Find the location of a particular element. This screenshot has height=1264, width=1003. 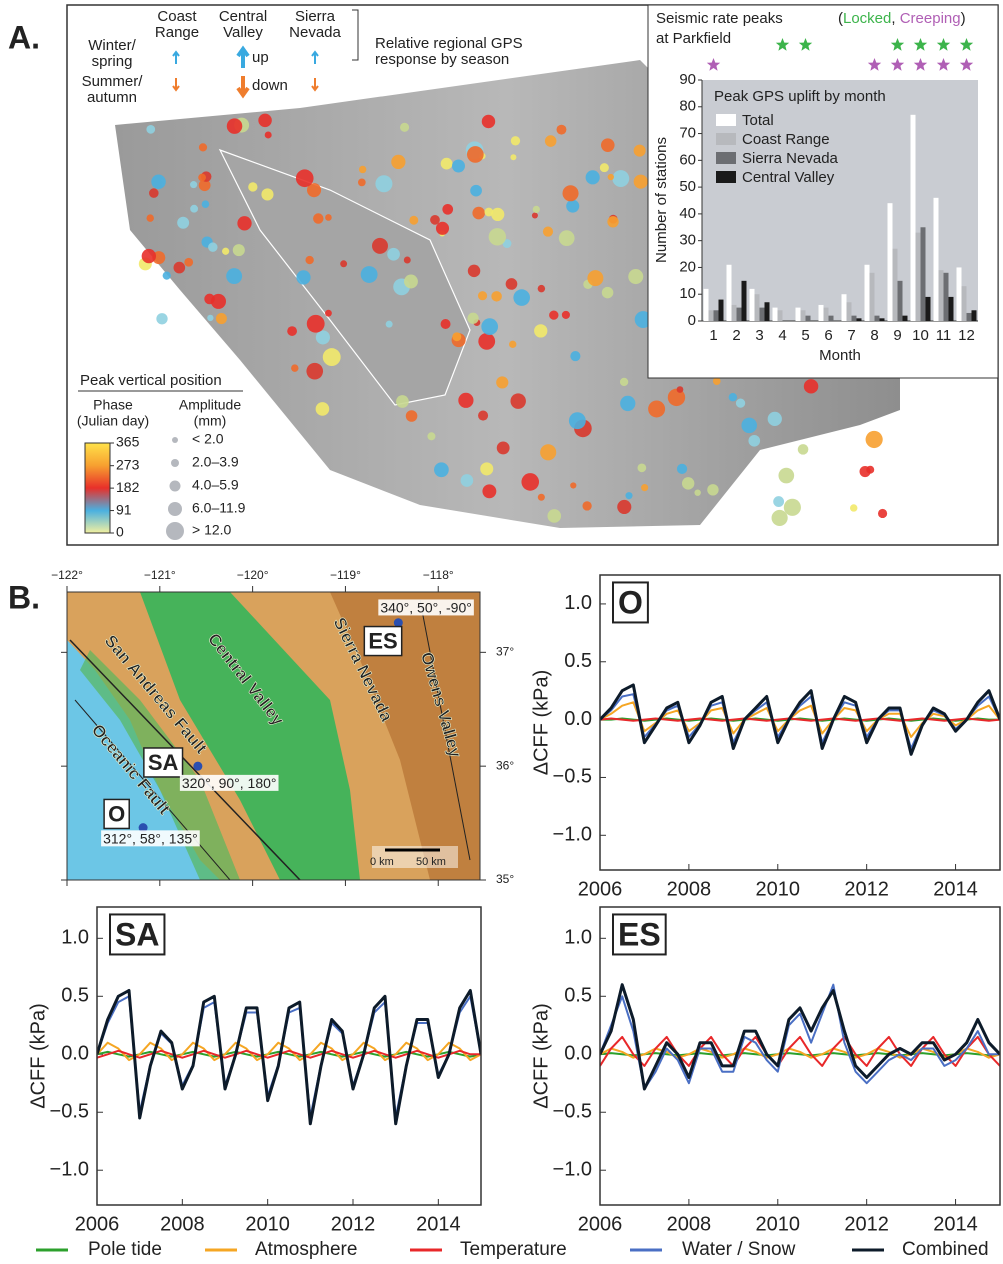

amplitude-symbol is located at coordinates (175, 531).